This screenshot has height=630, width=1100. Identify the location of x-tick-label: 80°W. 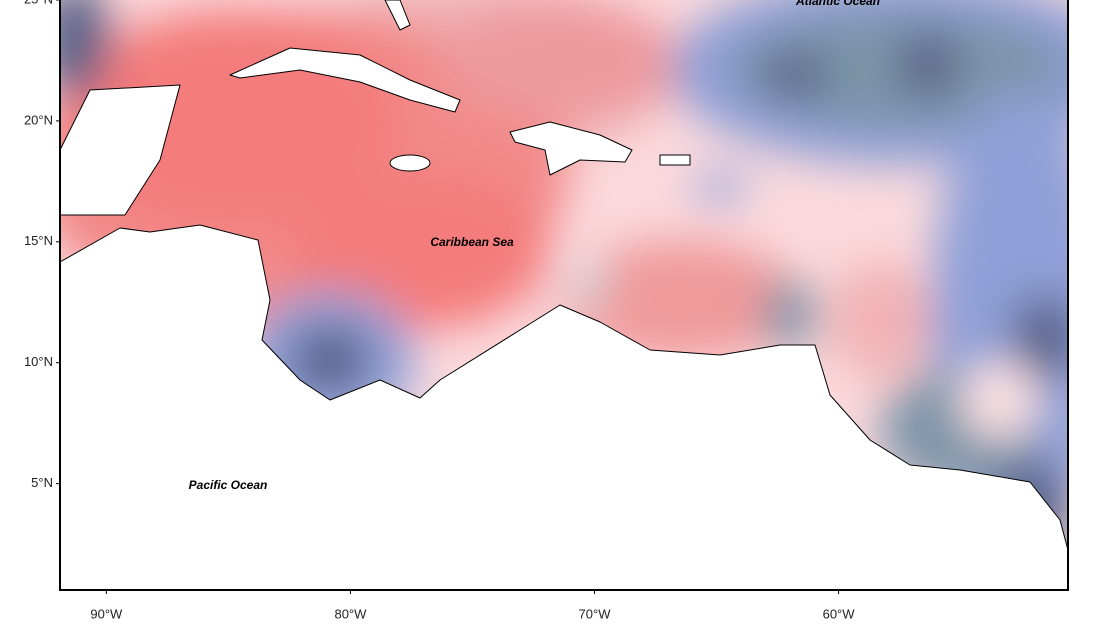
(350, 613).